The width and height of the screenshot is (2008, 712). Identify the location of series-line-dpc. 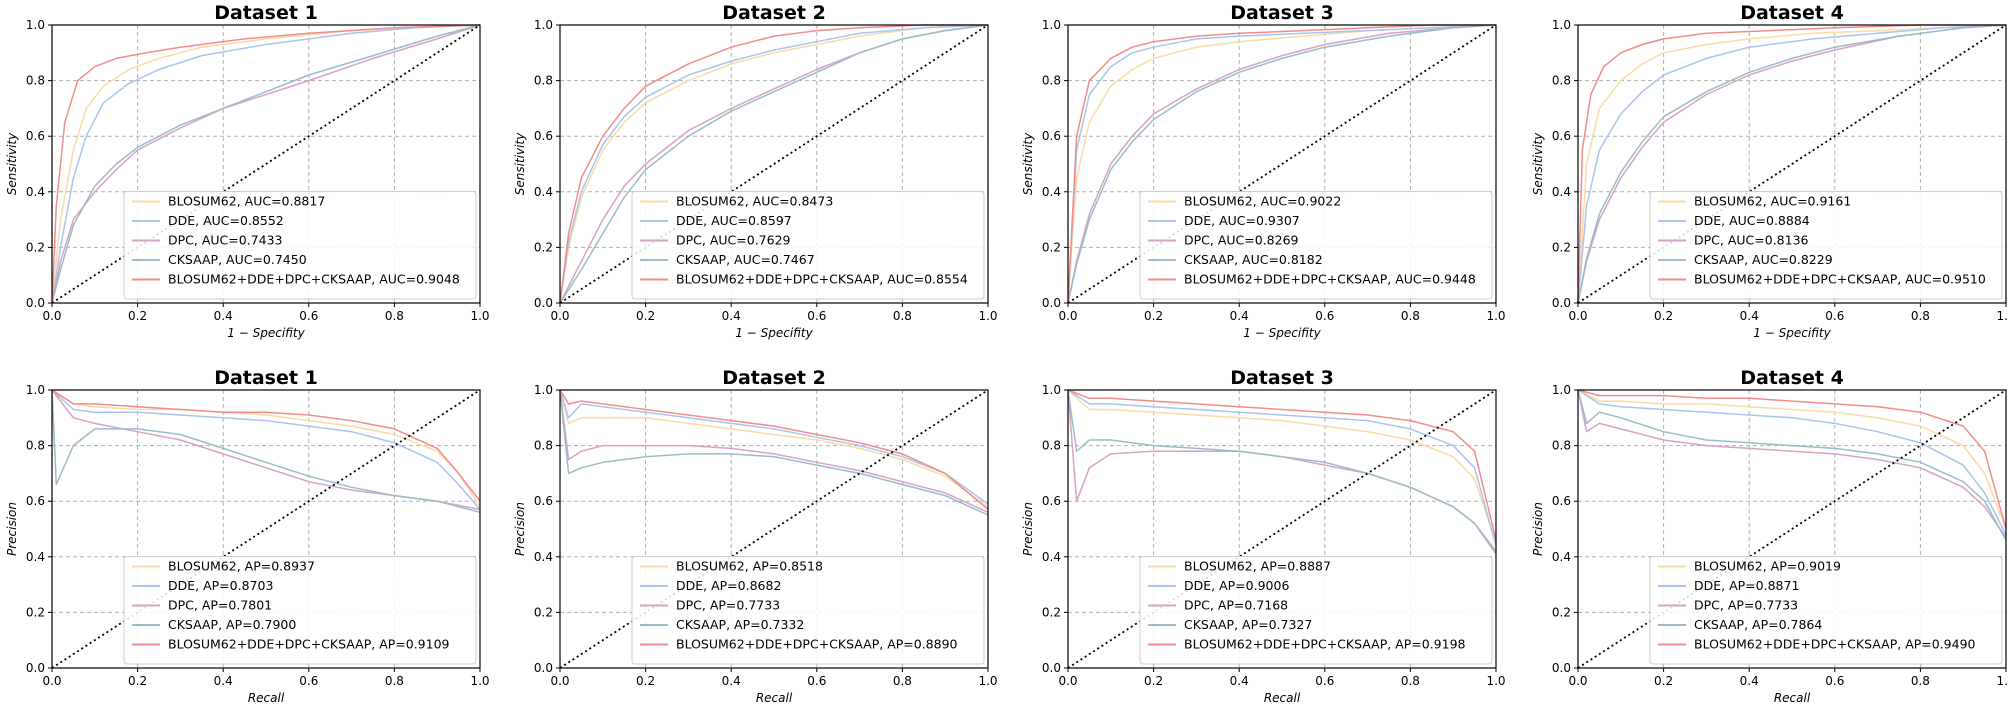
(1792, 463).